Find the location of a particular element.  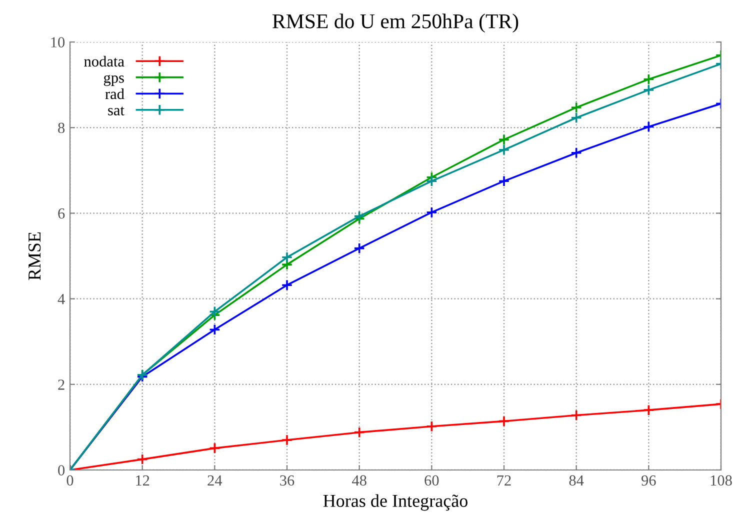

x-tick-label: 72 is located at coordinates (504, 480).